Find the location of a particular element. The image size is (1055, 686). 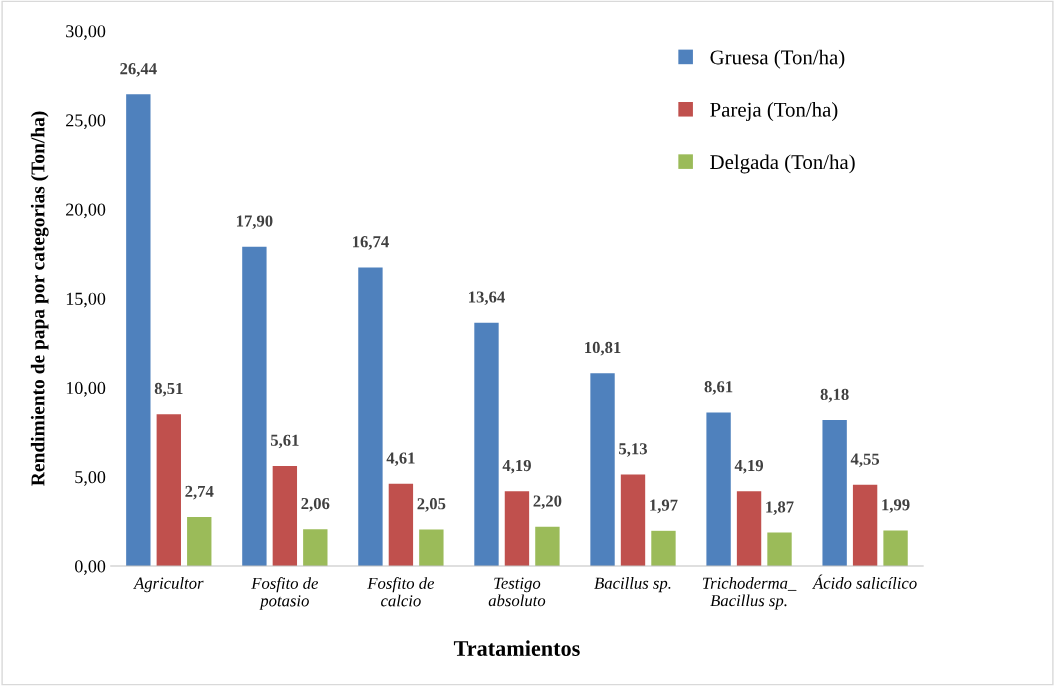

data-label: 17,90 is located at coordinates (254, 222).